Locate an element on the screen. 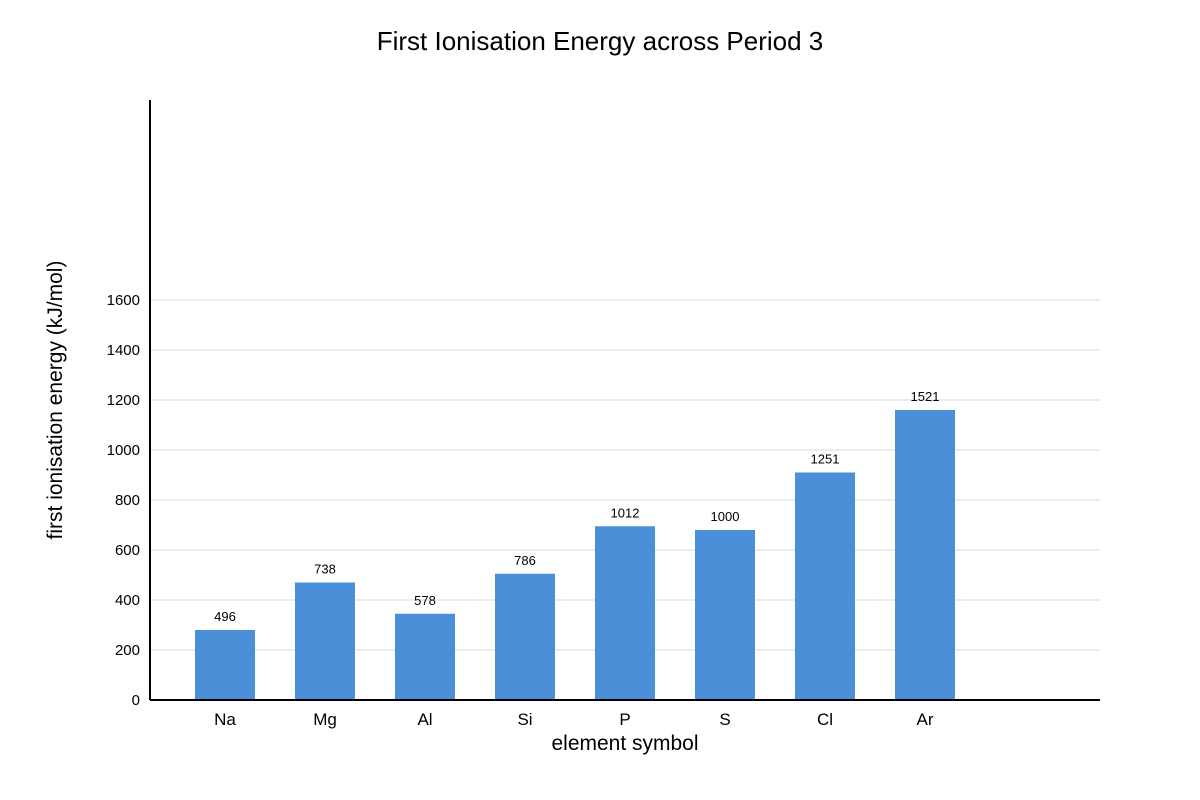 This screenshot has height=800, width=1200. x-tick-label: Mg is located at coordinates (325, 719).